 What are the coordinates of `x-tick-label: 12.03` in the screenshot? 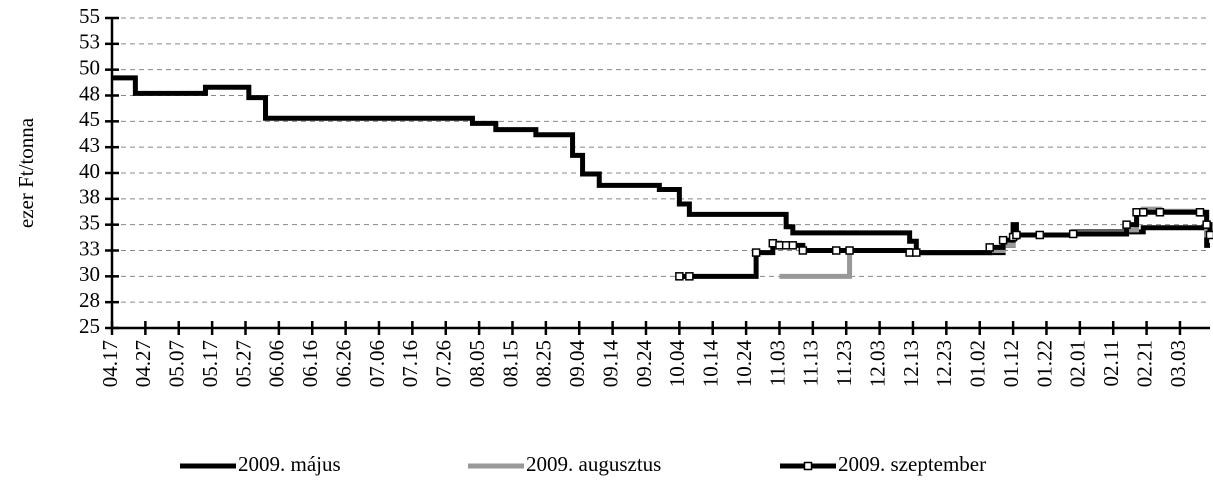 It's located at (877, 363).